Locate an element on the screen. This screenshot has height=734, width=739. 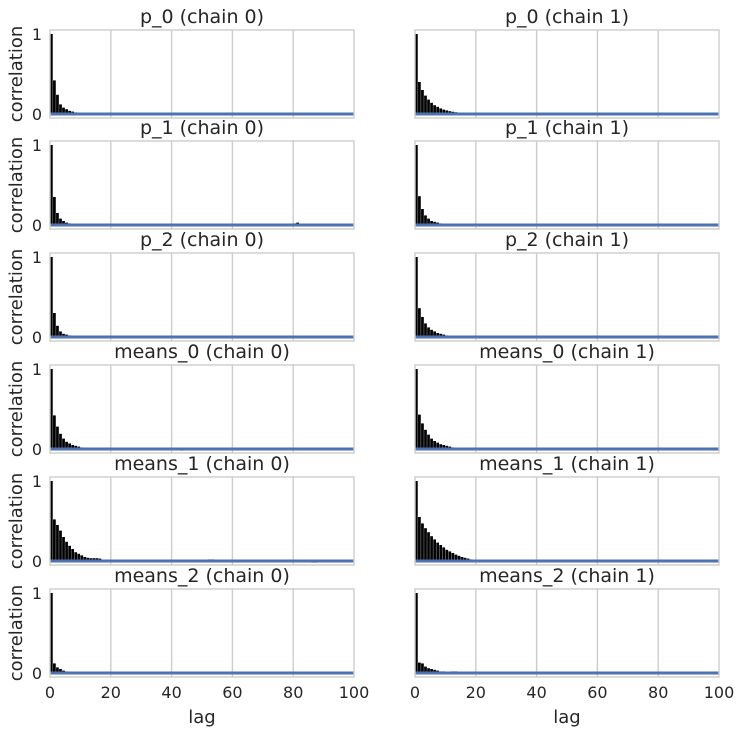
acf-panel-3: p_1 (chain 1) is located at coordinates (567, 173).